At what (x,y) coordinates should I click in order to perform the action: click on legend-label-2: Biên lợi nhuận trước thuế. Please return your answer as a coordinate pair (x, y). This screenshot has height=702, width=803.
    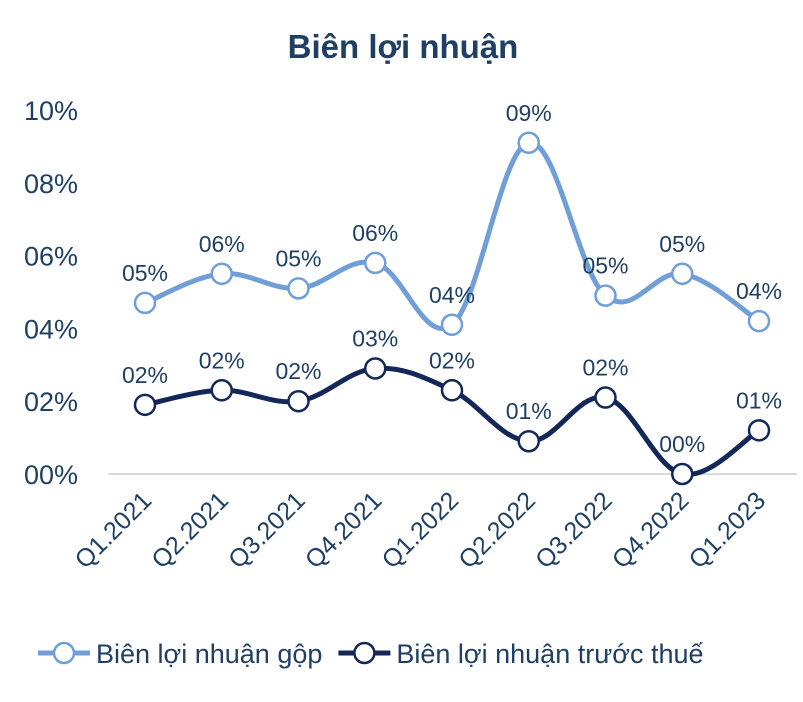
    Looking at the image, I should click on (549, 654).